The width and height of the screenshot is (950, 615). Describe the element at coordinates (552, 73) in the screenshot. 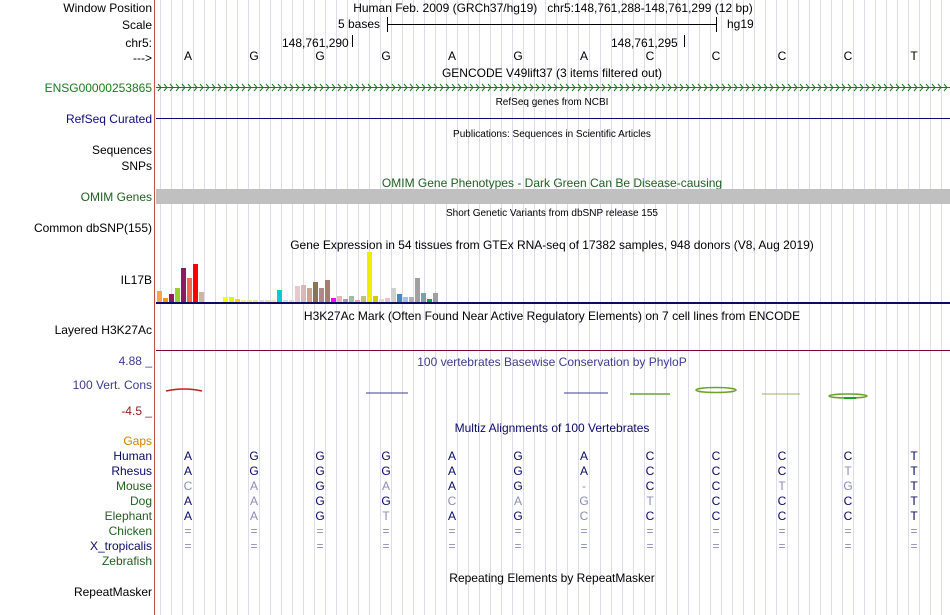

I see `gencode-track-title: GENCODE V49lift37 (3 items filtered out)` at that location.